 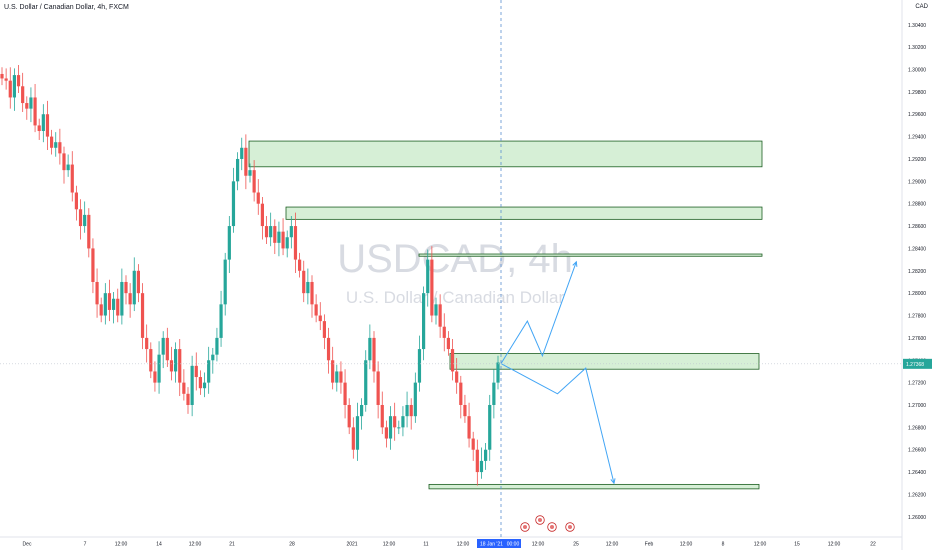 What do you see at coordinates (613, 481) in the screenshot?
I see `projection-arrowhead` at bounding box center [613, 481].